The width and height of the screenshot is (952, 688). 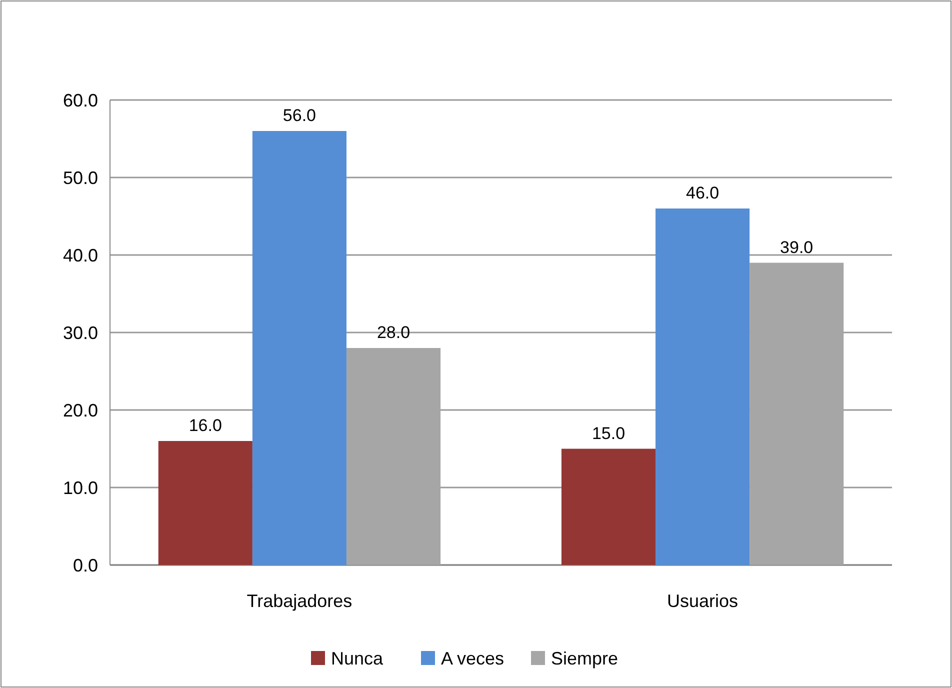 I want to click on y-tick-label: 0.0, so click(x=85, y=565).